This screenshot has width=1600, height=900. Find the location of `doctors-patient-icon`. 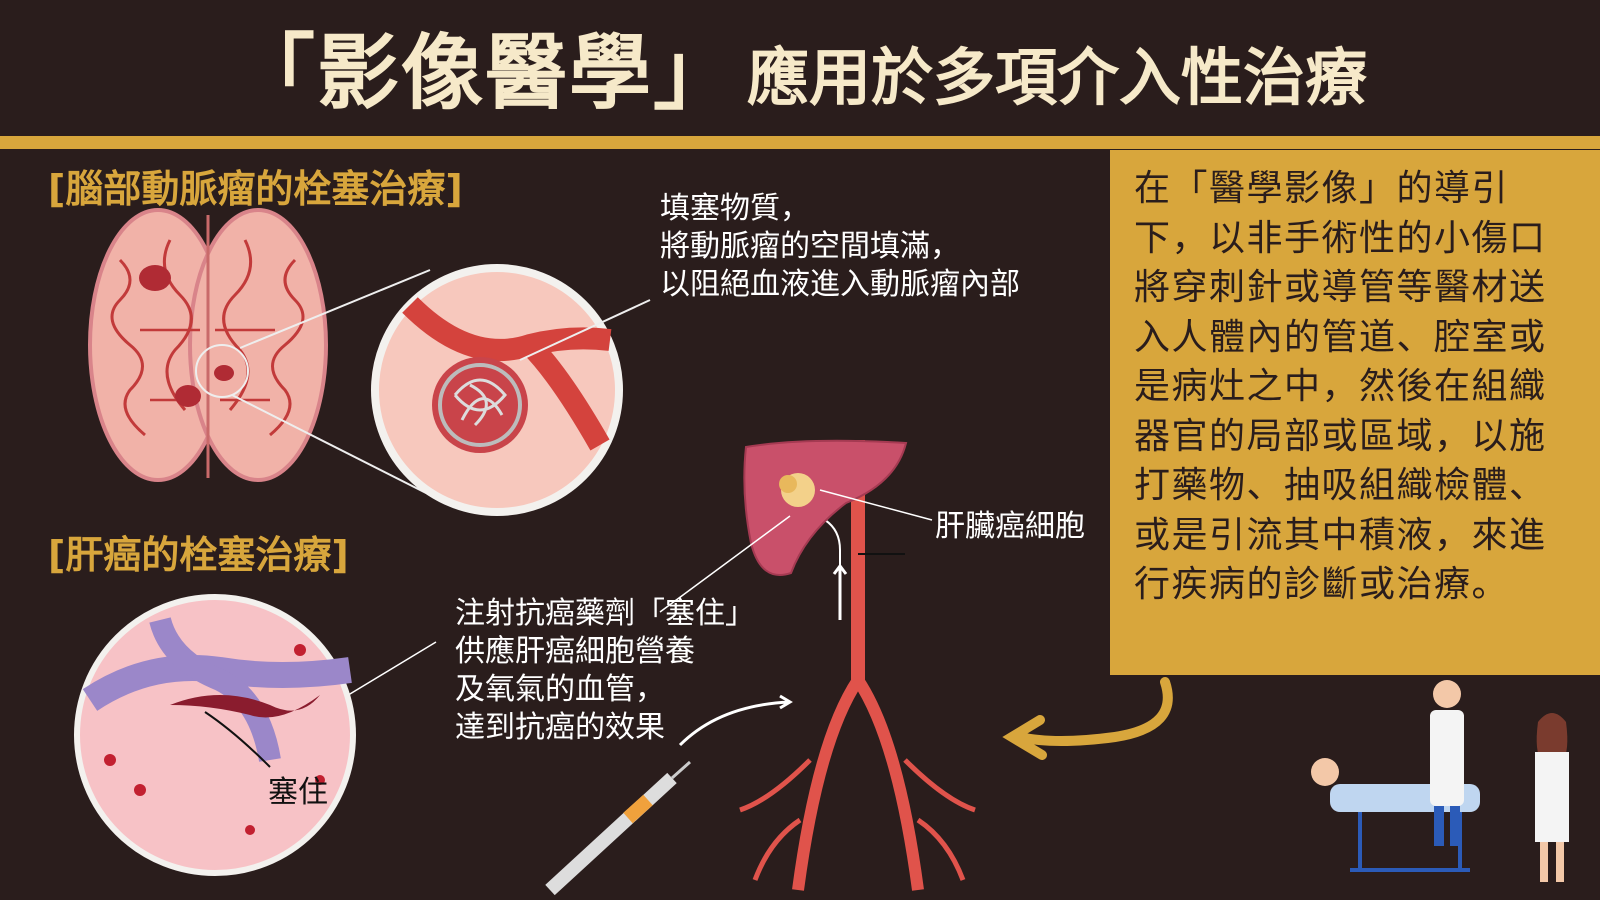

doctors-patient-icon is located at coordinates (1440, 781).